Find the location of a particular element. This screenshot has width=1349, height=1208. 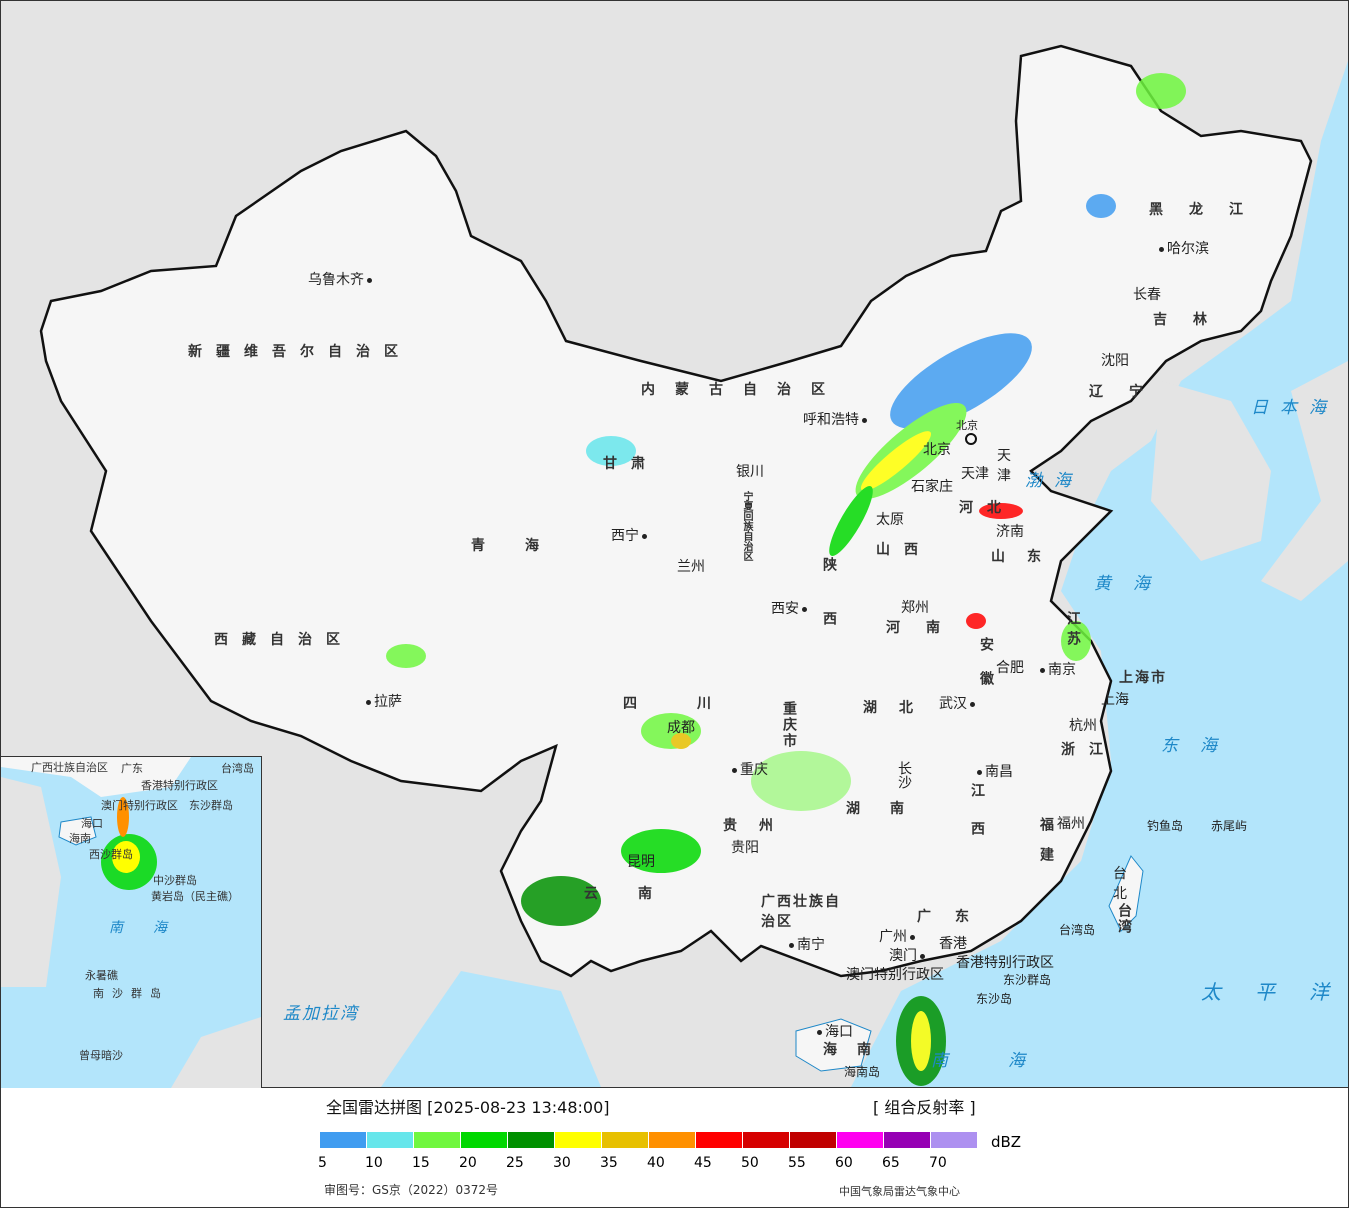

inset-label: 中沙群岛 is located at coordinates (175, 880).